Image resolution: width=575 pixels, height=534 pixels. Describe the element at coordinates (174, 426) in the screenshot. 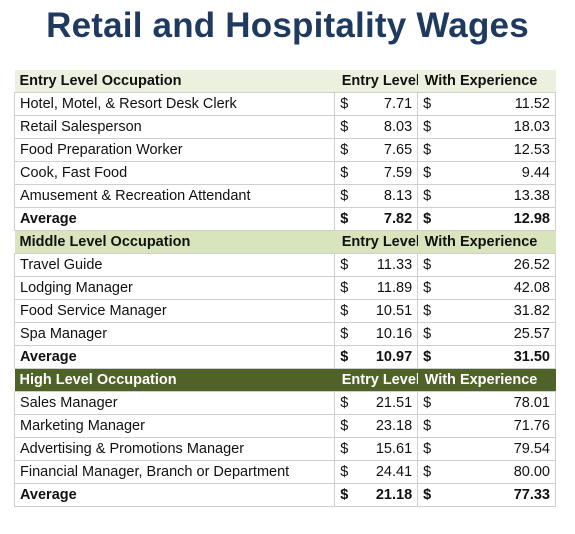

I see `occupation-name: Marketing Manager` at that location.